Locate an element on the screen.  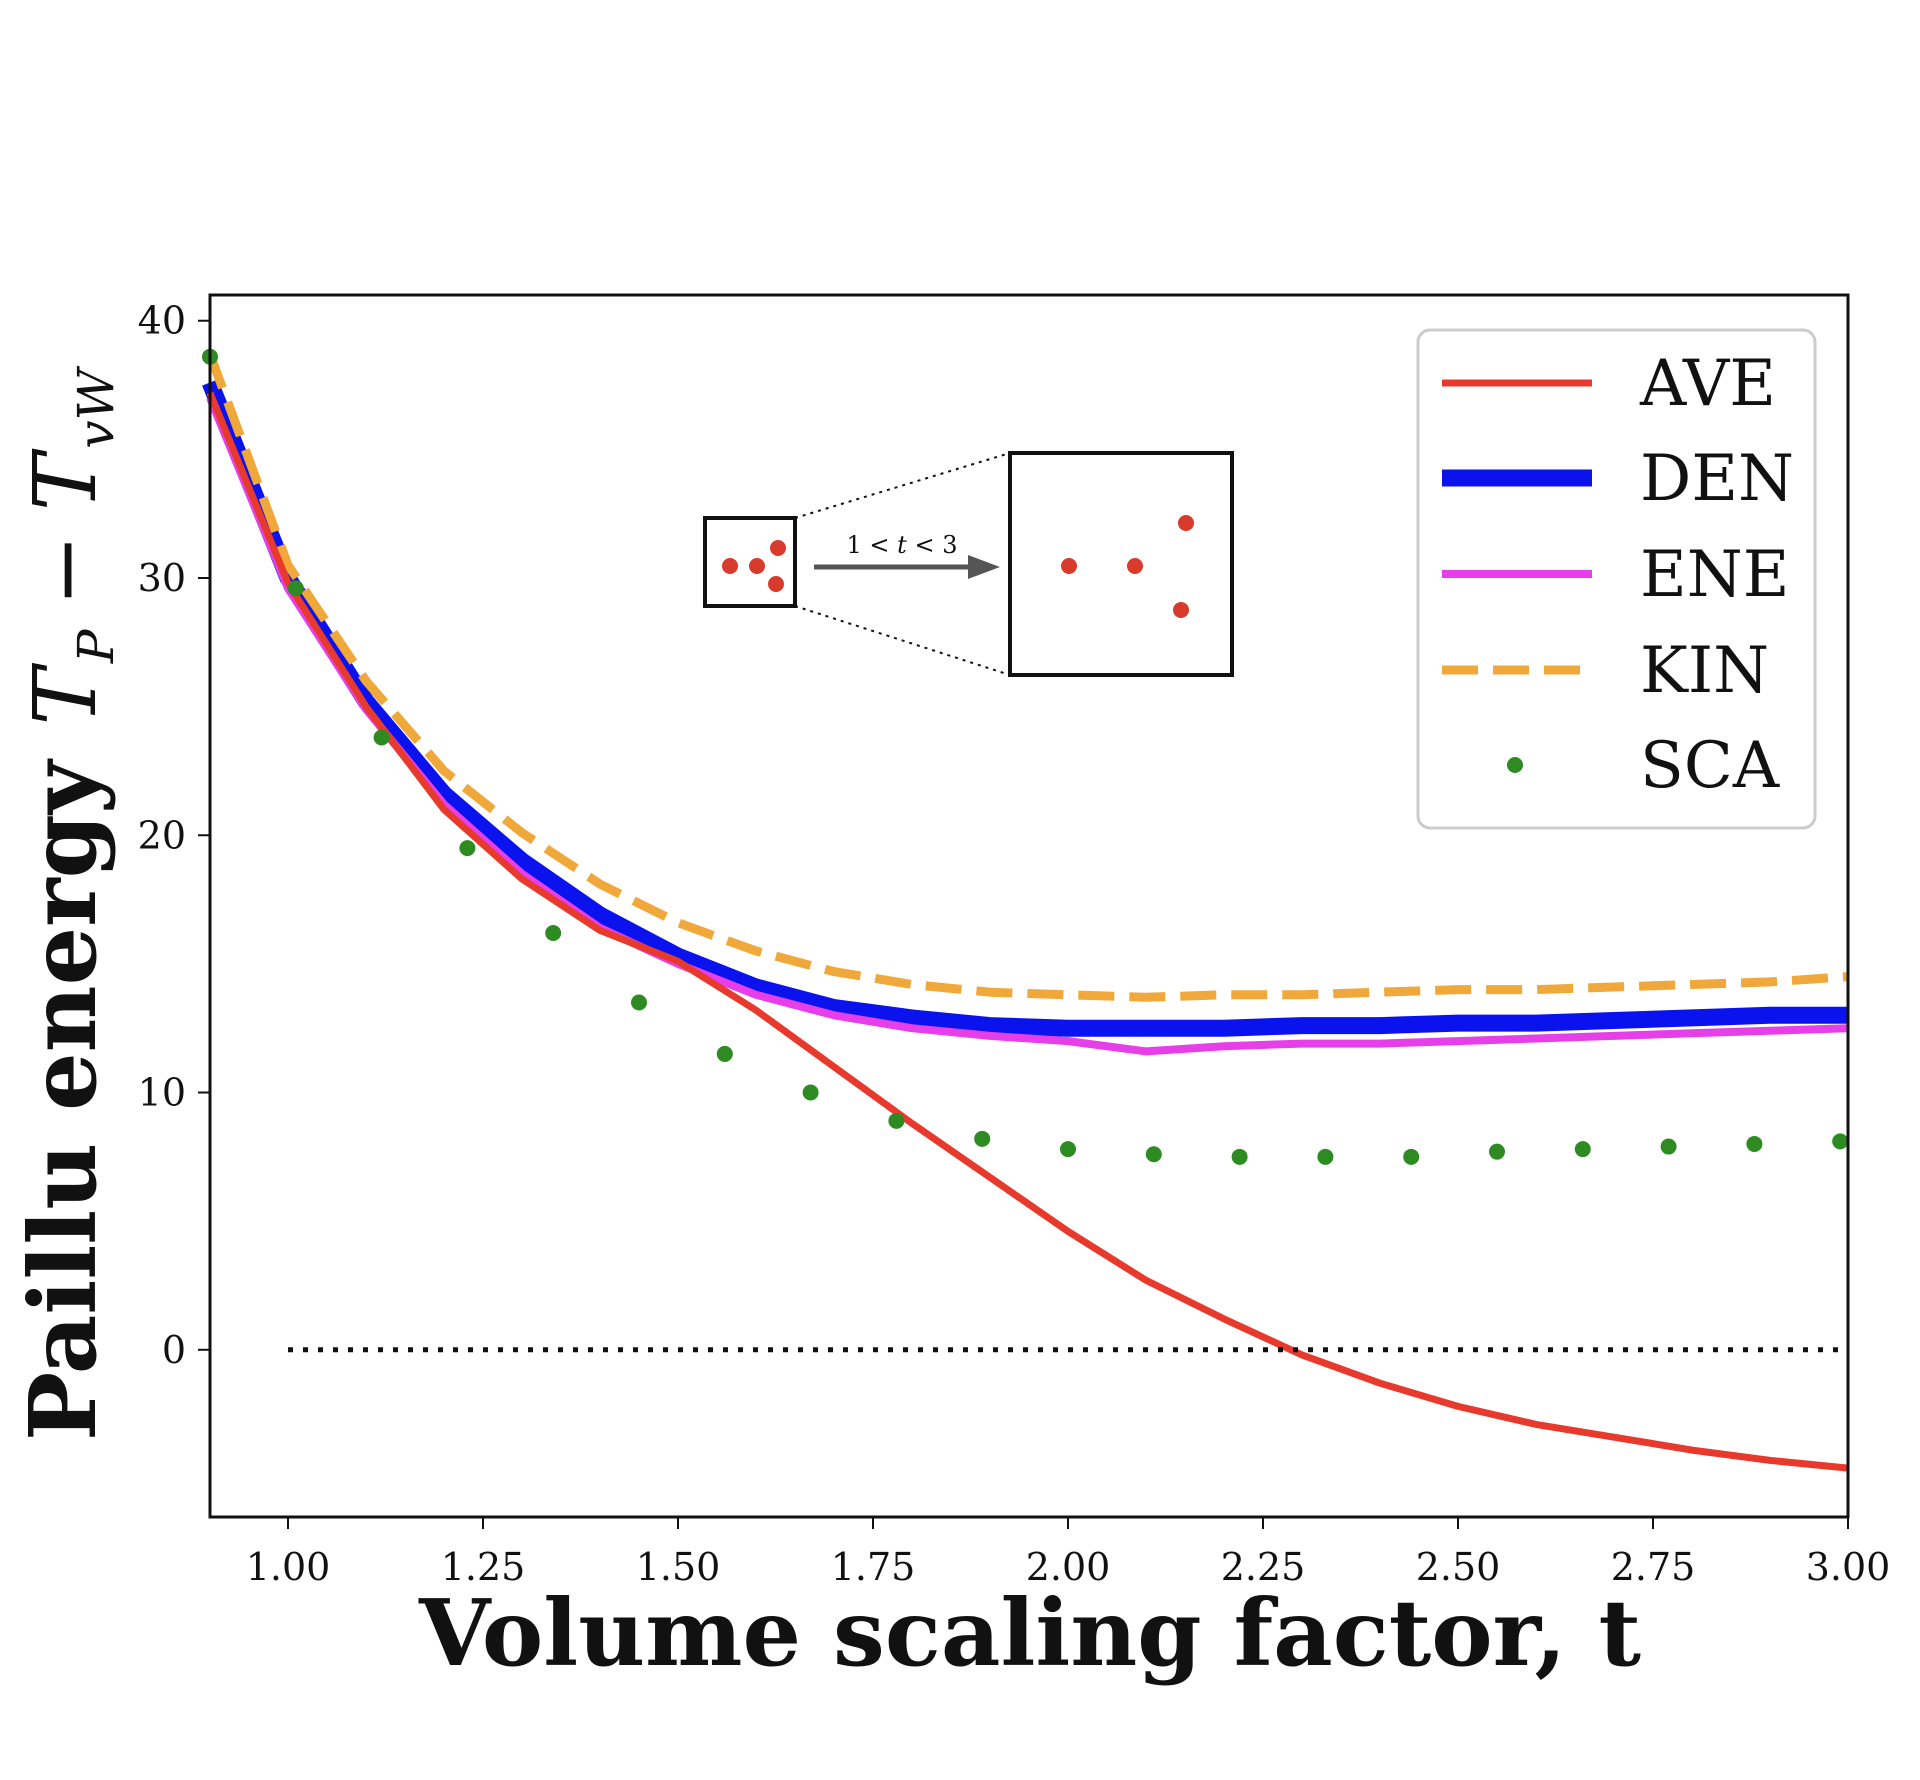
inset-label-right: < 3 is located at coordinates (935, 545).